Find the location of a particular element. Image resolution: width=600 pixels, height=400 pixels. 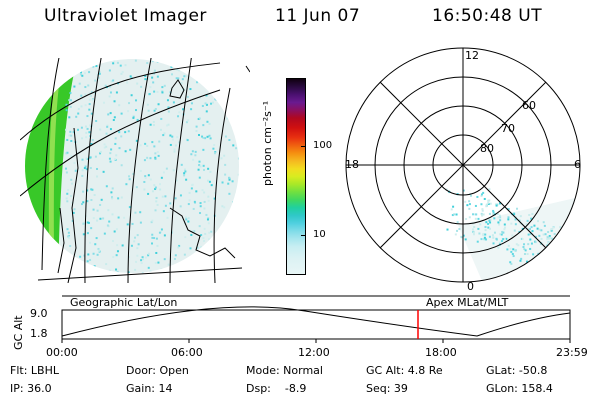

door-status: Door: Open is located at coordinates (157, 370).